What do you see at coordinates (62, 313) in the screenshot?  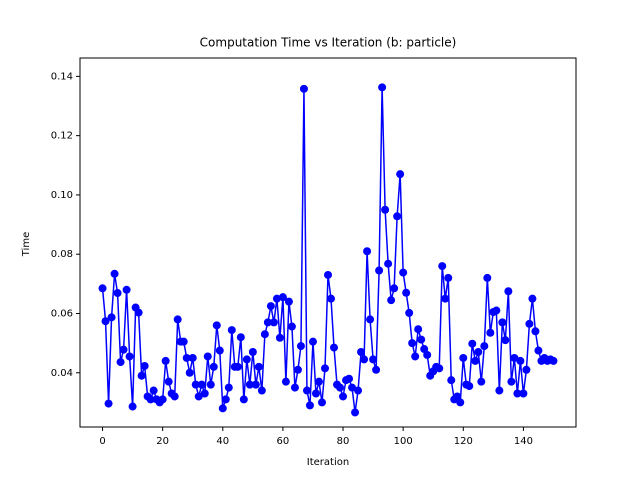 I see `y-tick-label: 0.06` at bounding box center [62, 313].